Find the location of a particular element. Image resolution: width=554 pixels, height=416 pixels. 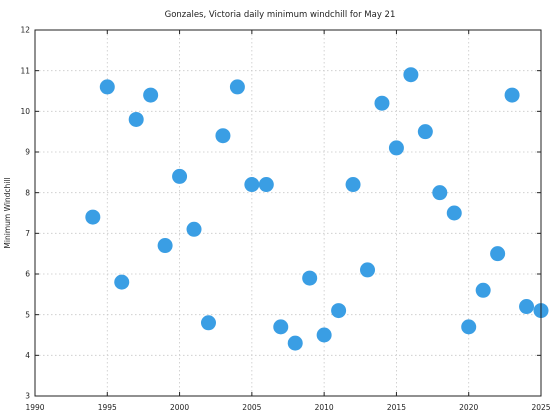

y-axis-label: Minimum Windchill is located at coordinates (7, 212).